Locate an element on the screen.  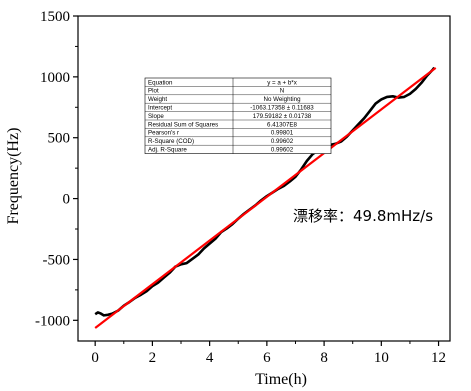
fit-table-param-name: Intercept is located at coordinates (160, 108).